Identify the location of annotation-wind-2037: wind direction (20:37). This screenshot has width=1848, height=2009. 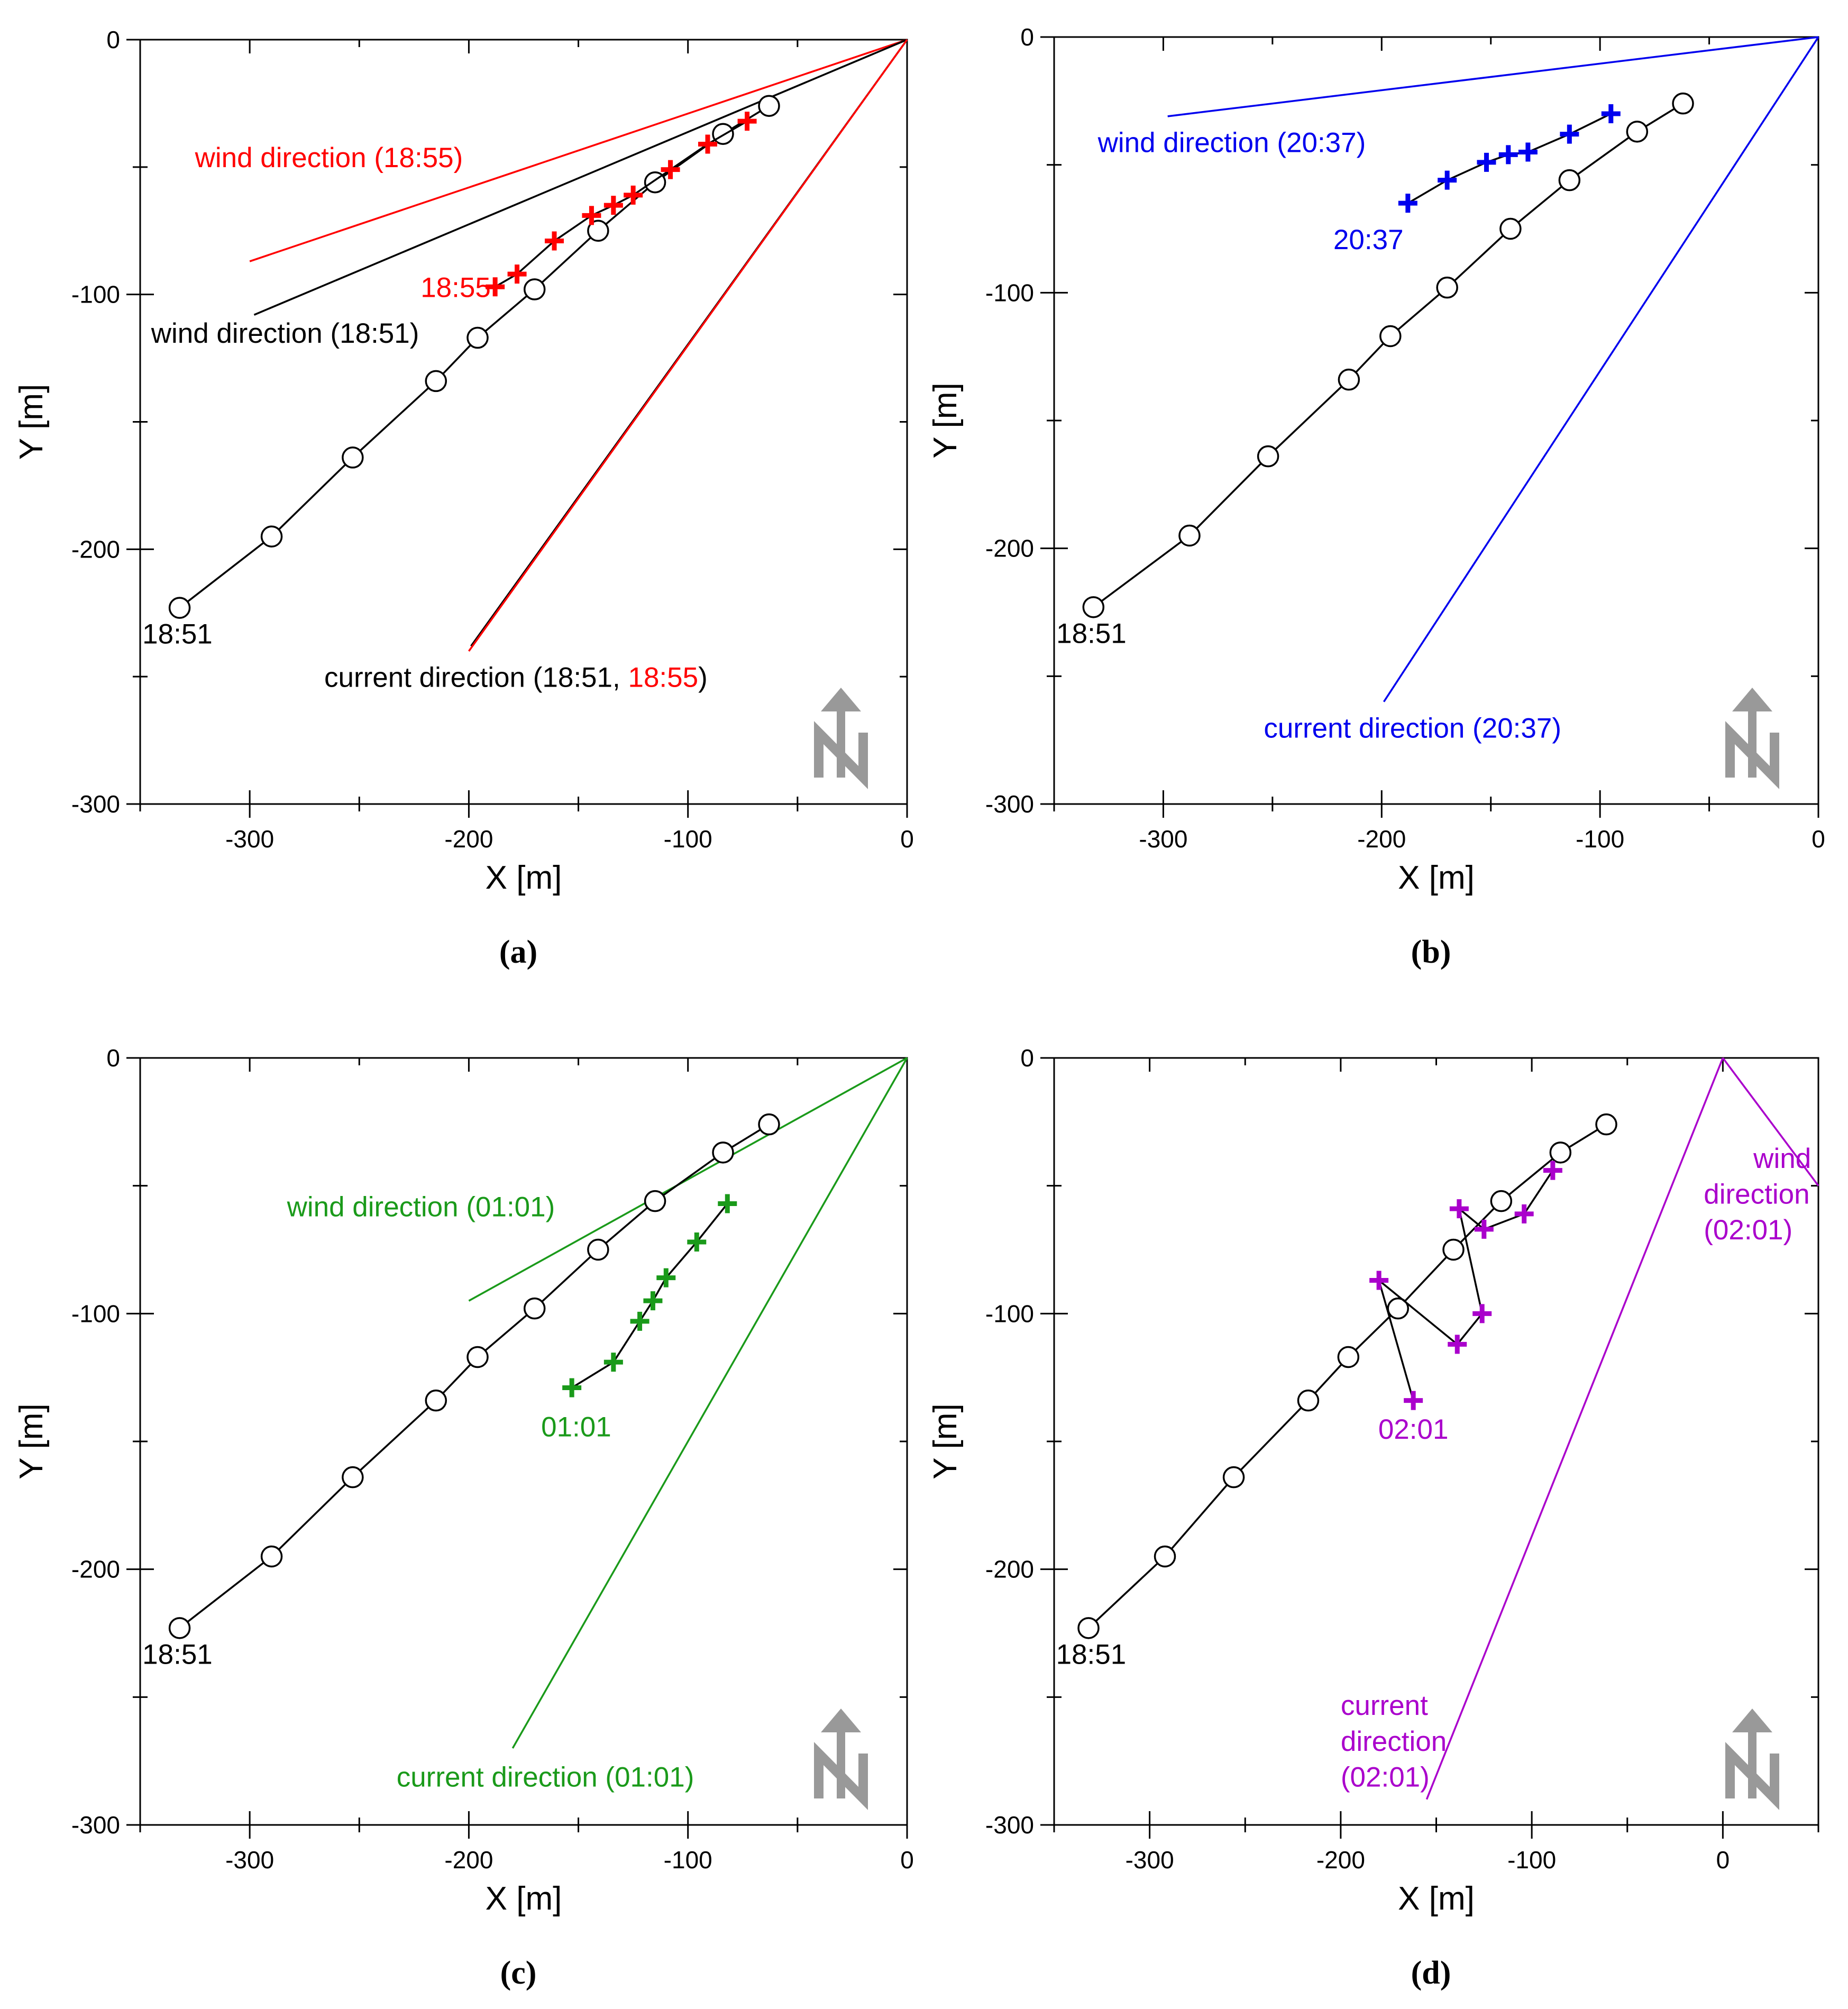
(1232, 143).